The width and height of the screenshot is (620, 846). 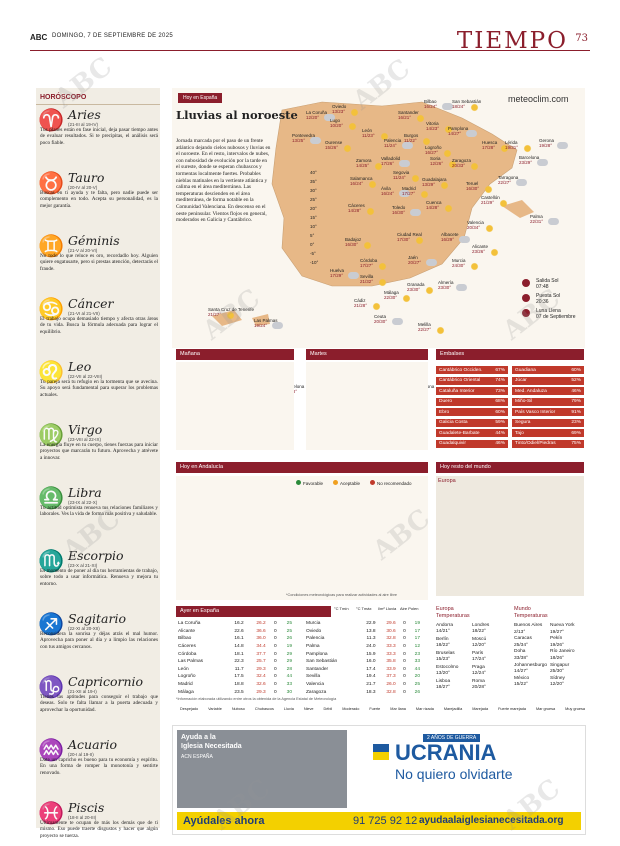 What do you see at coordinates (445, 625) in the screenshot?
I see `europe-cell: Andorra` at bounding box center [445, 625].